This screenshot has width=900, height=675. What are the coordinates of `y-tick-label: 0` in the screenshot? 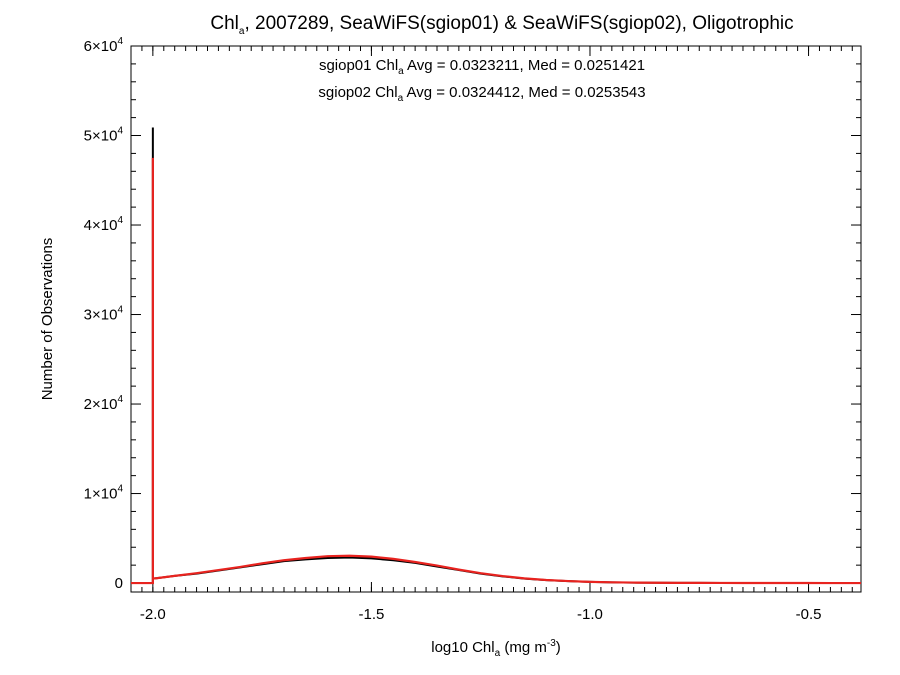 It's located at (119, 583).